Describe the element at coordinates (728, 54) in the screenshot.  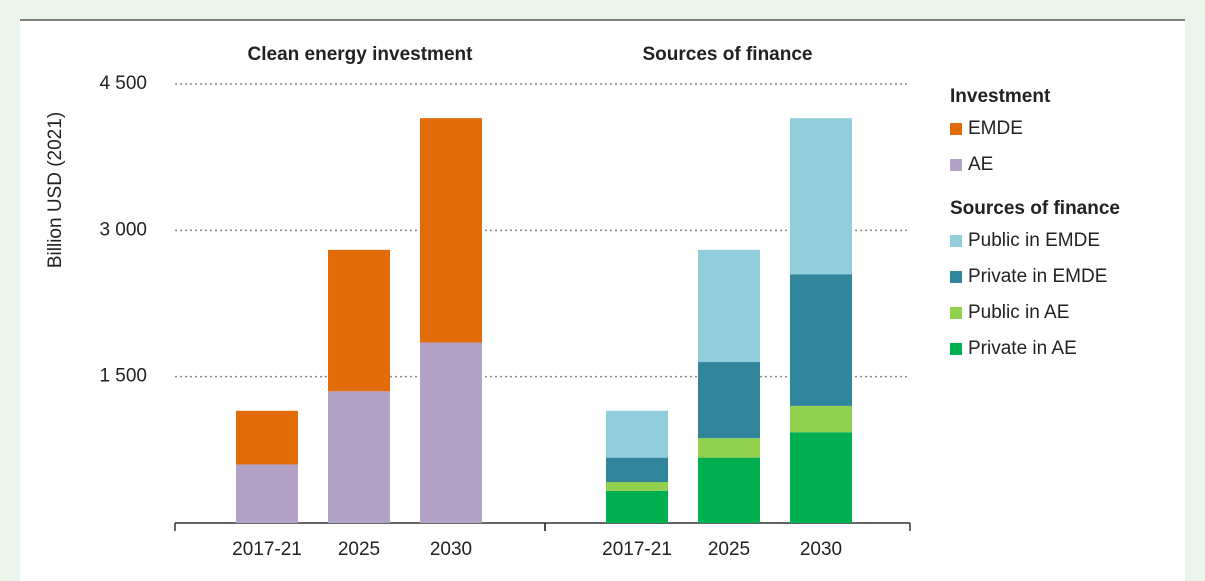
I see `chart-title: Sources of finance` at that location.